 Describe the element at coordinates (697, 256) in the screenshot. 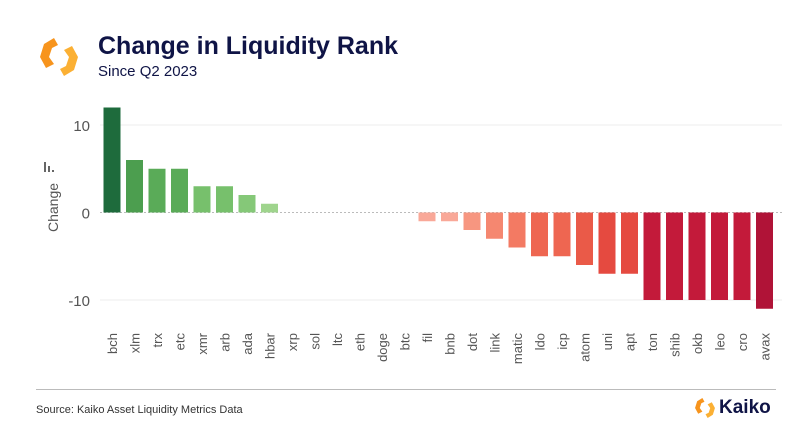

I see `bar-okb` at that location.